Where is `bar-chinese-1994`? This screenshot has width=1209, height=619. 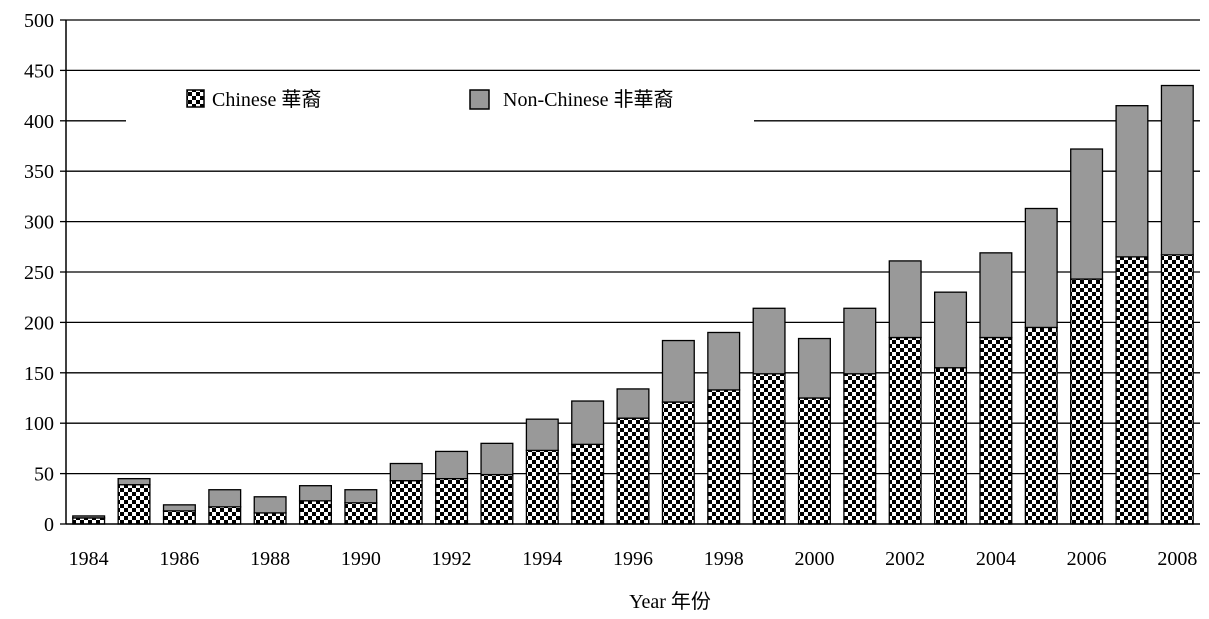
bar-chinese-1994 is located at coordinates (542, 487).